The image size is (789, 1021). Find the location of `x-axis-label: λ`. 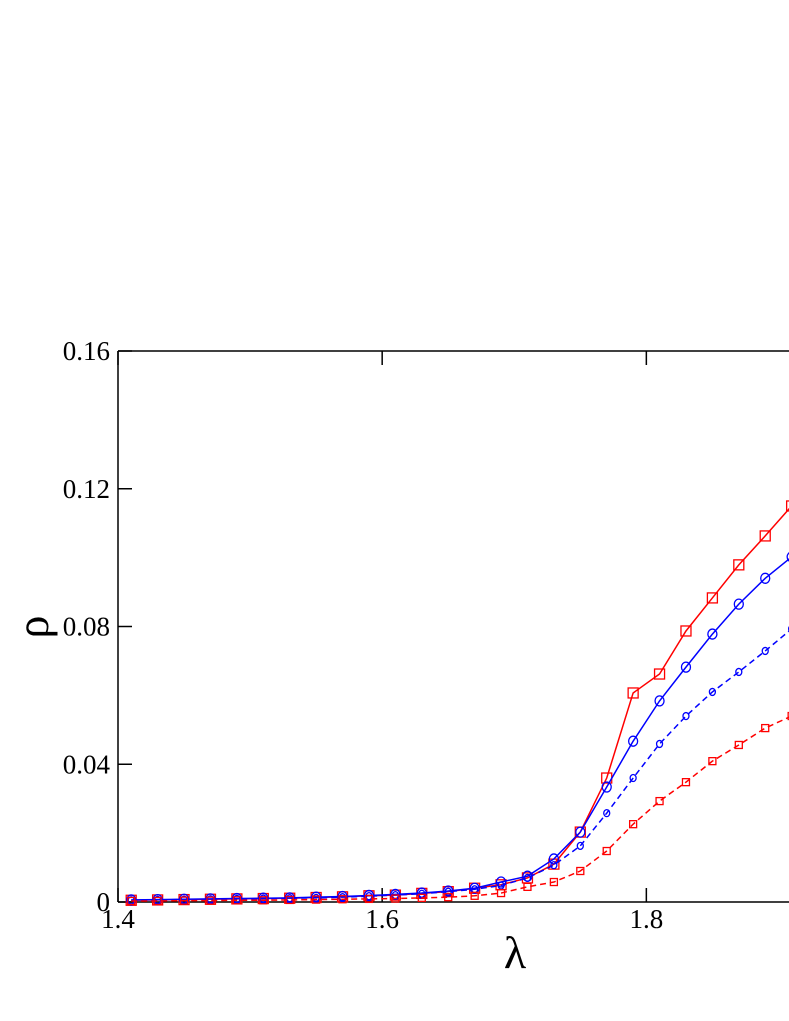

x-axis-label: λ is located at coordinates (515, 952).